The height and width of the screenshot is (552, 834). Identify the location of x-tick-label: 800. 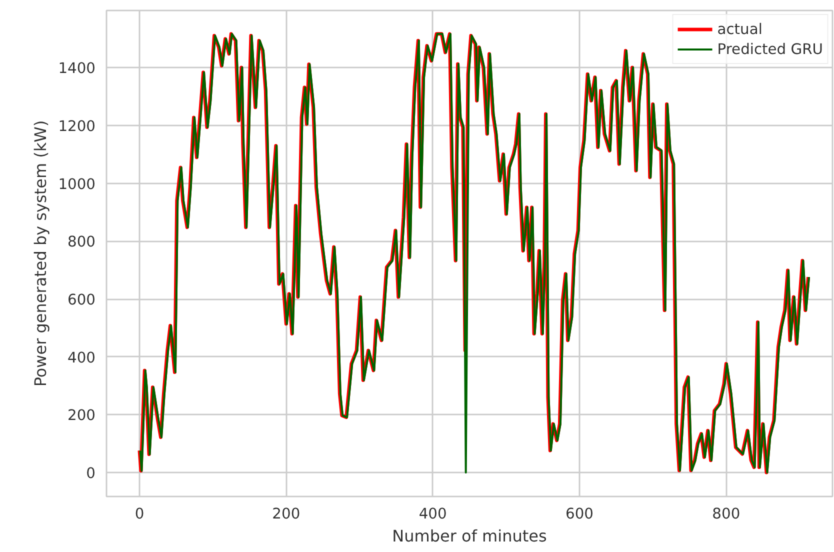
(726, 514).